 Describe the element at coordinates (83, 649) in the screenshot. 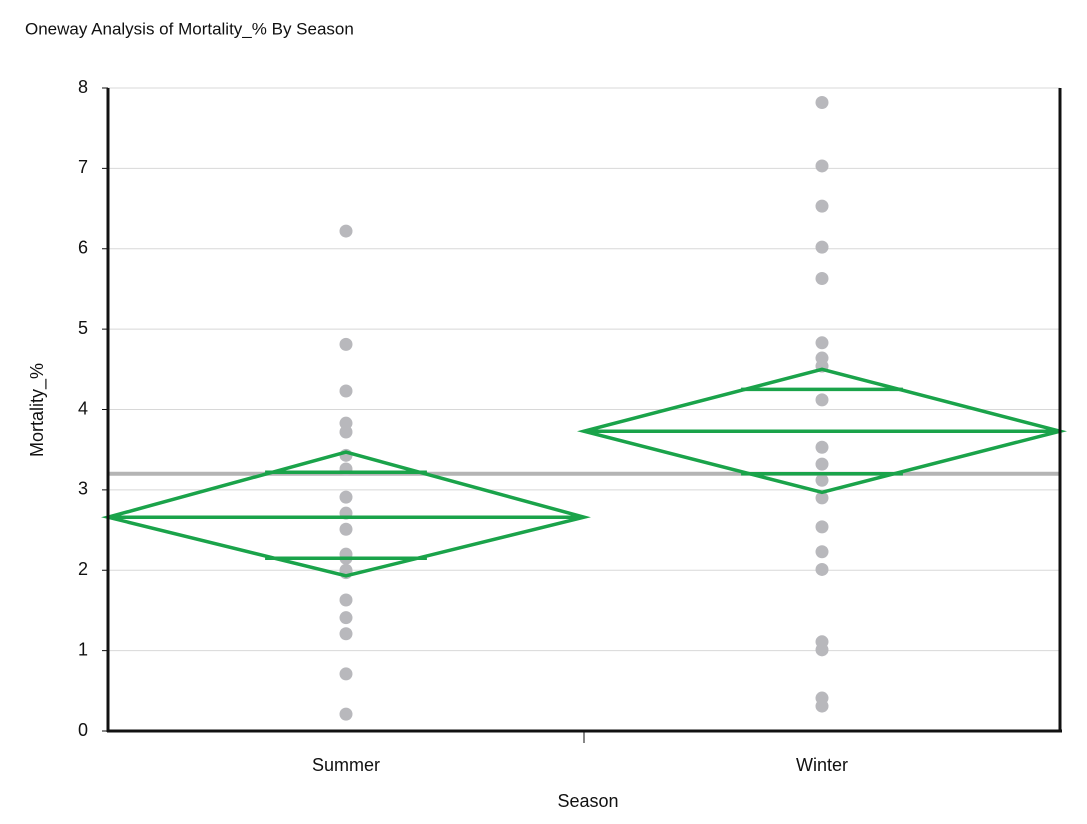

I see `y-tick-label: 1` at that location.